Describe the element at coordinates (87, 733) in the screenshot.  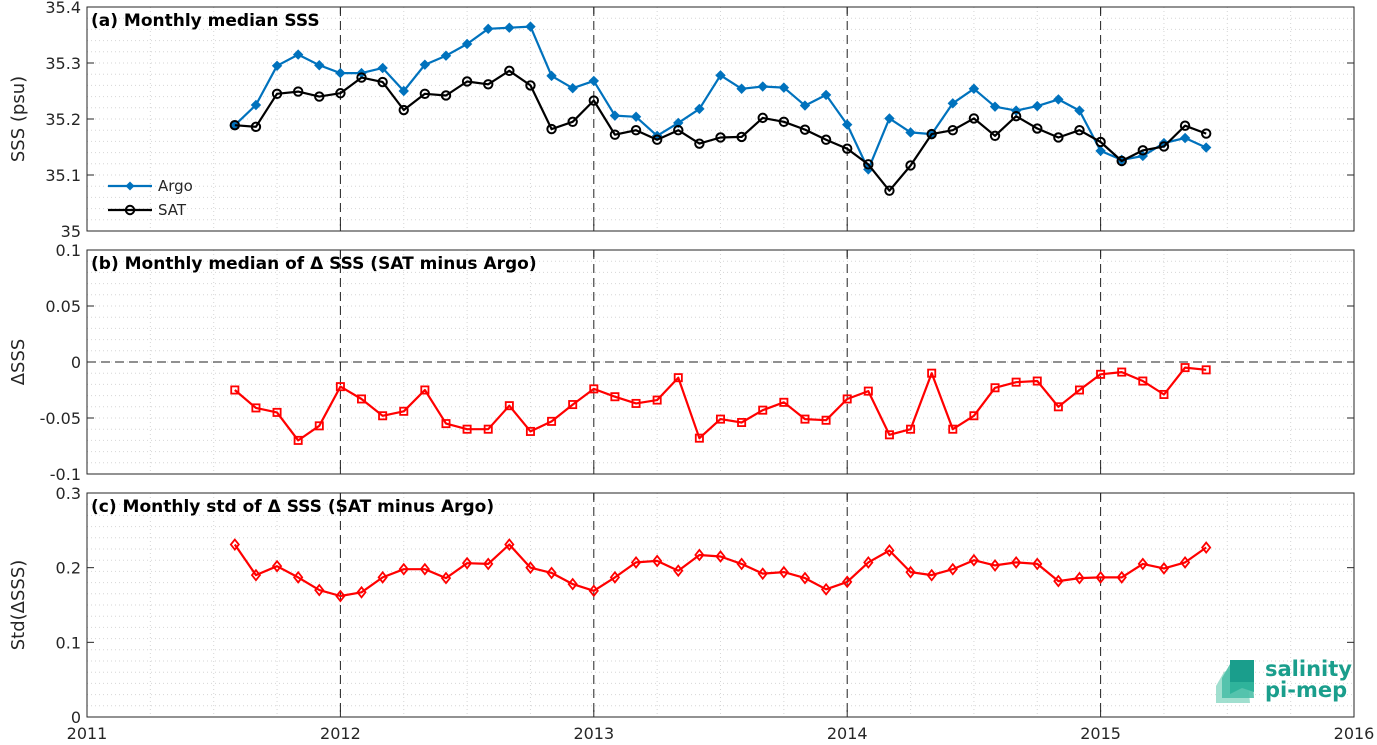
I see `x-tick-label: 2011` at that location.